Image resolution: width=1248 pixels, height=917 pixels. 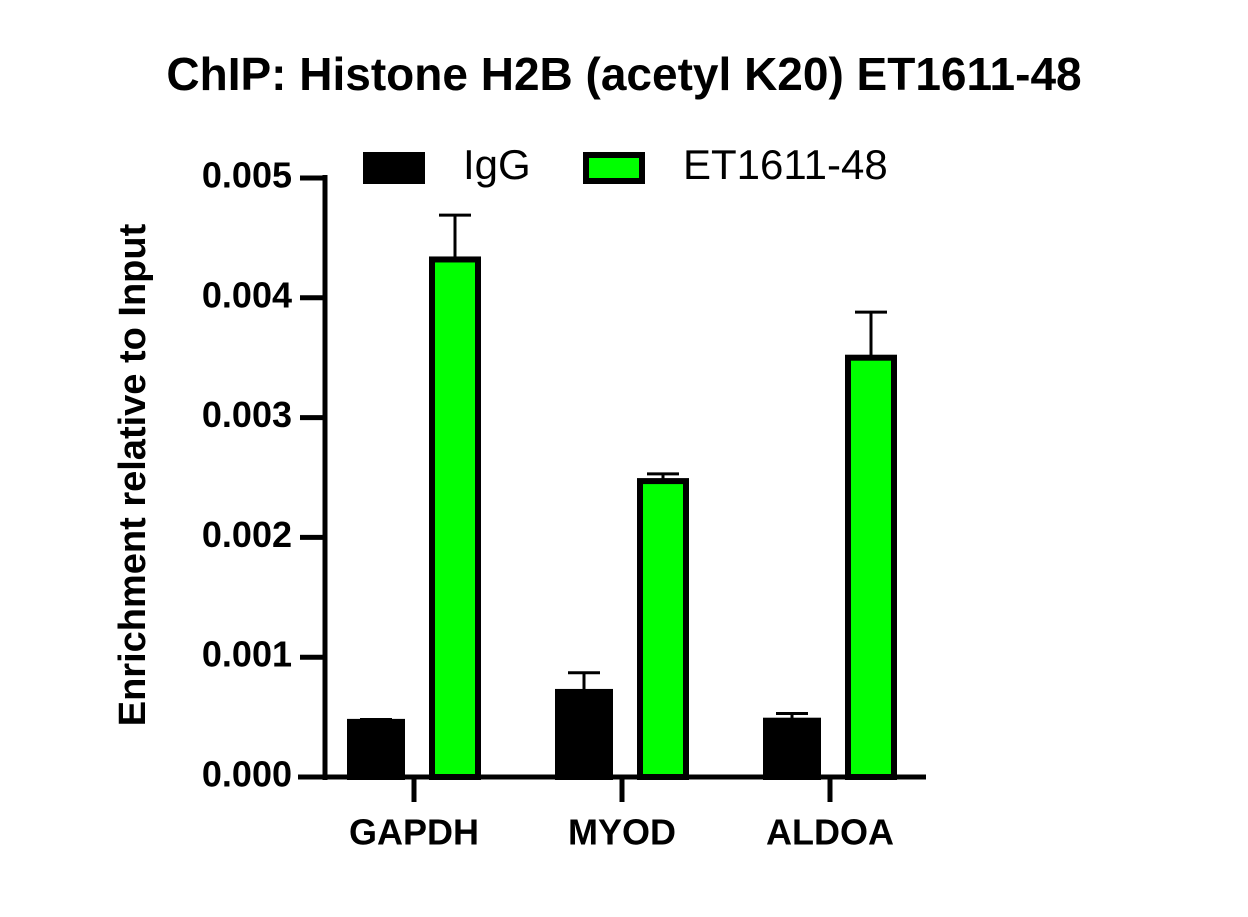 What do you see at coordinates (247, 774) in the screenshot?
I see `y-tick-label: 0.000` at bounding box center [247, 774].